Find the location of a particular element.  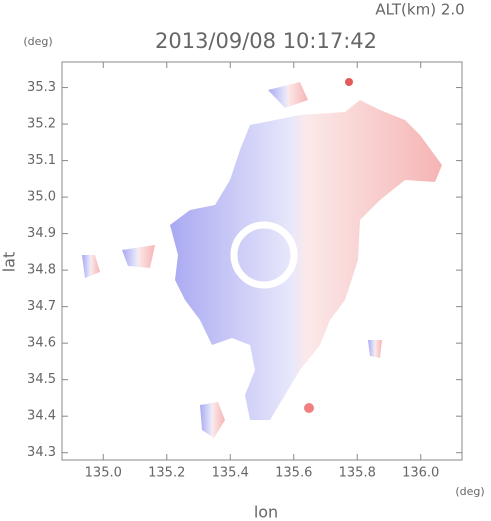

y-tick-label: 35.1 is located at coordinates (41, 160).